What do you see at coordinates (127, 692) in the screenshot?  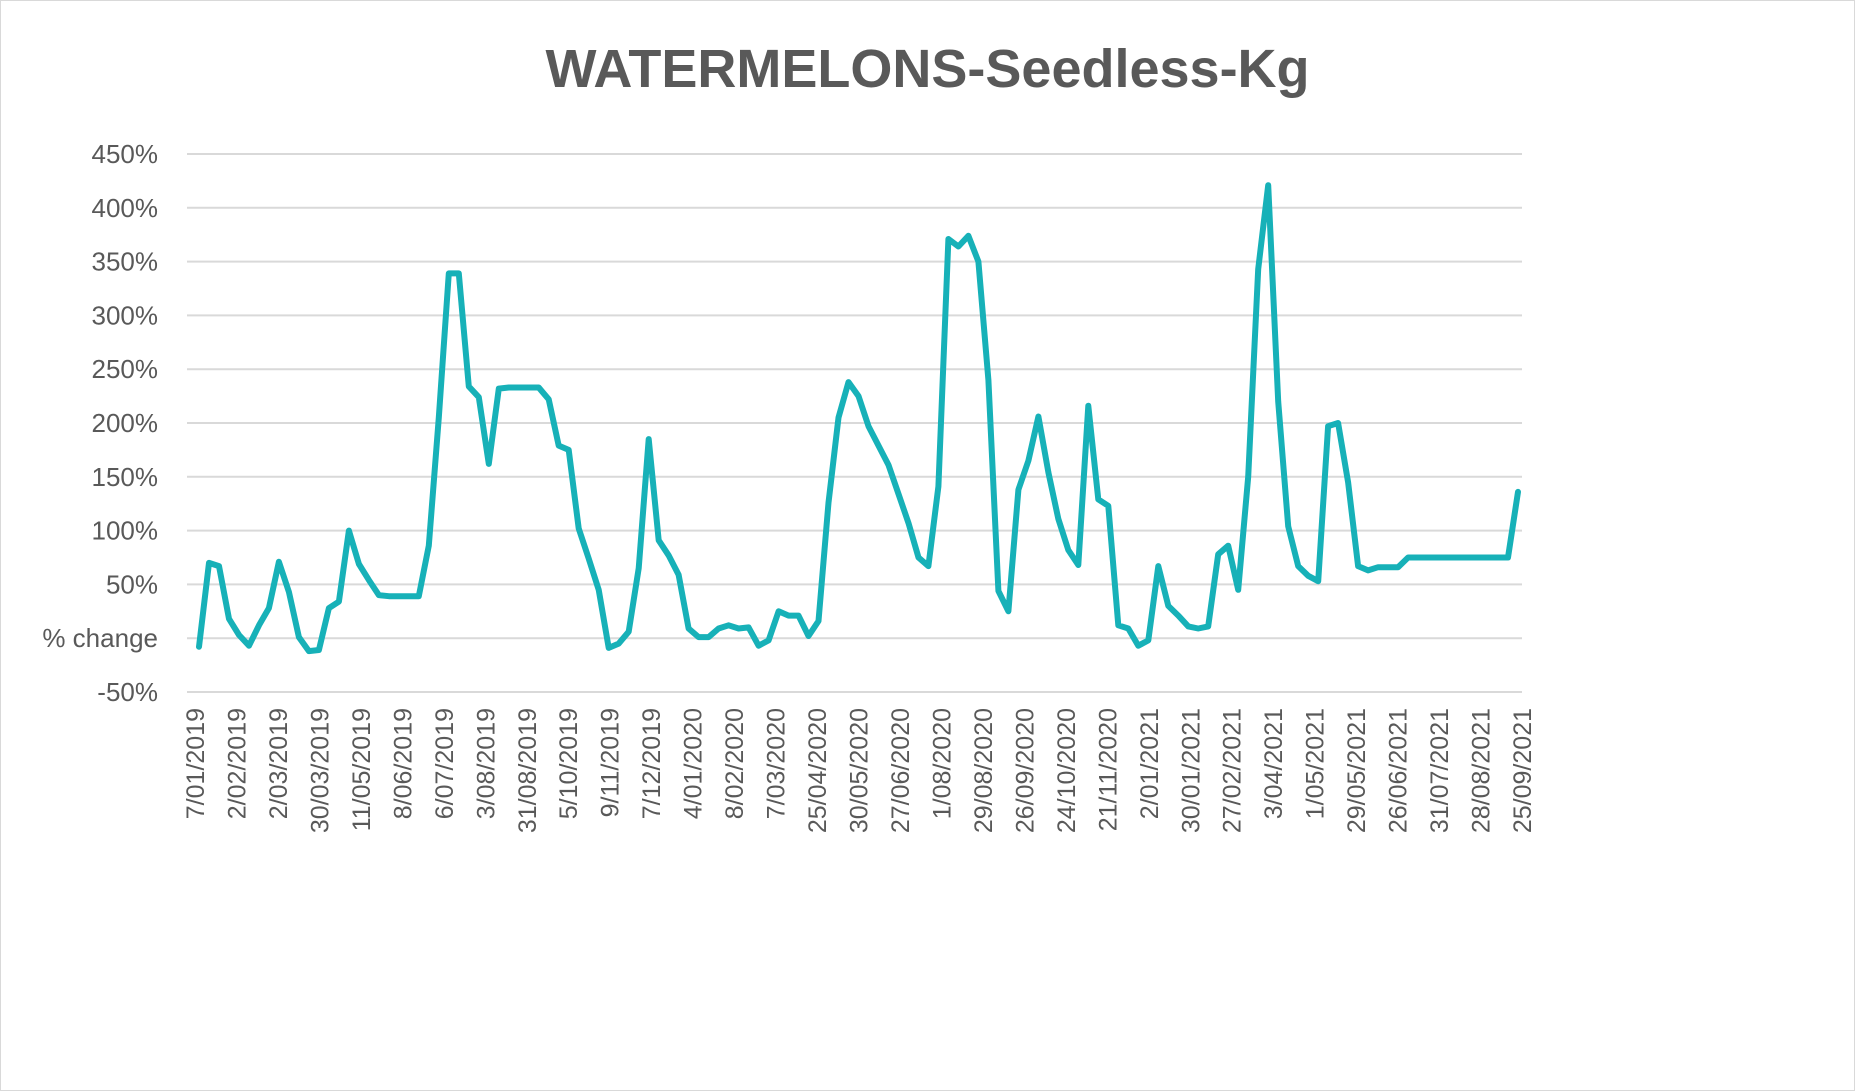 I see `y-tick-label: -50%` at bounding box center [127, 692].